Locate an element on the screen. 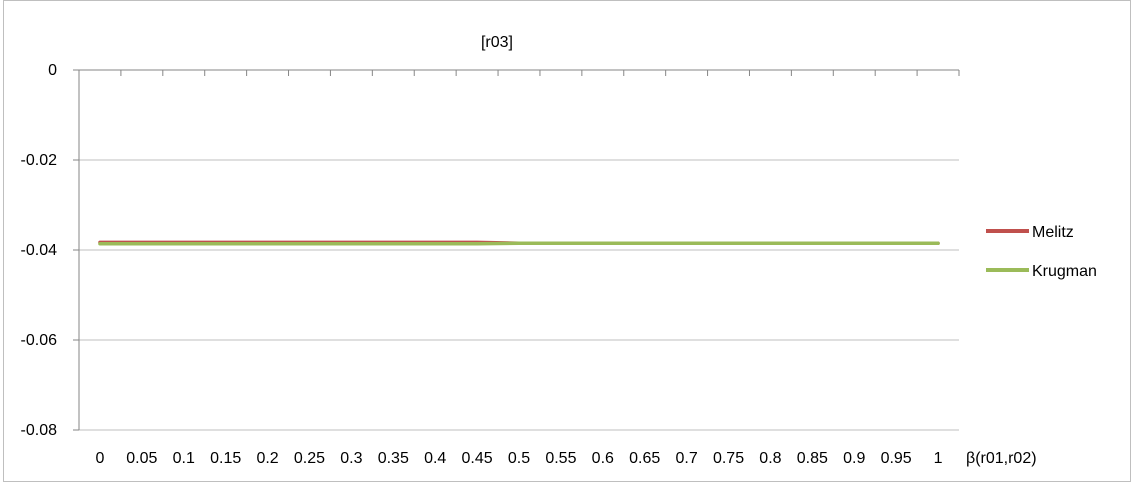  y-tick-label: -0.06 is located at coordinates (39, 340).